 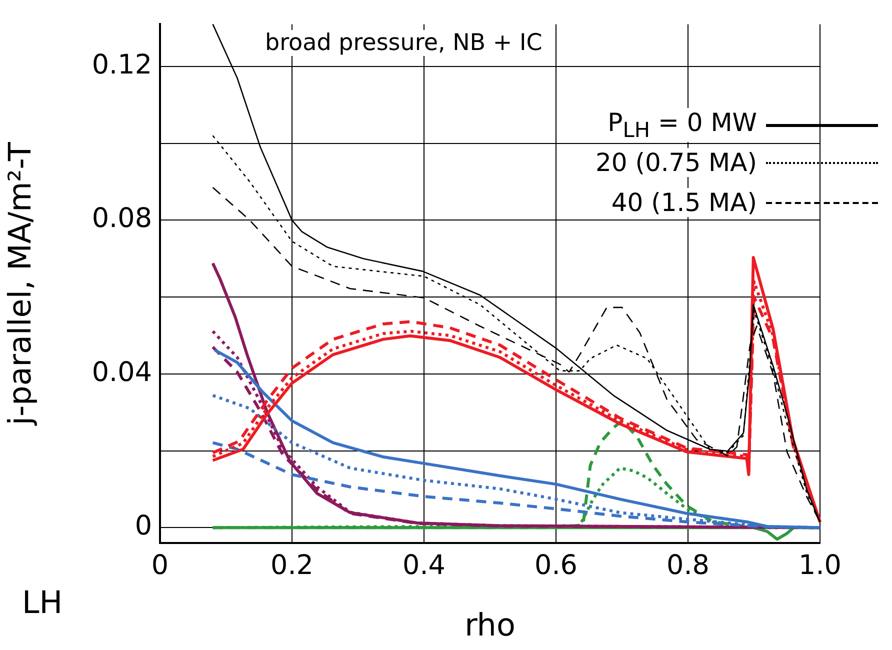 I want to click on x-tick-label: 0.6, so click(x=556, y=566).